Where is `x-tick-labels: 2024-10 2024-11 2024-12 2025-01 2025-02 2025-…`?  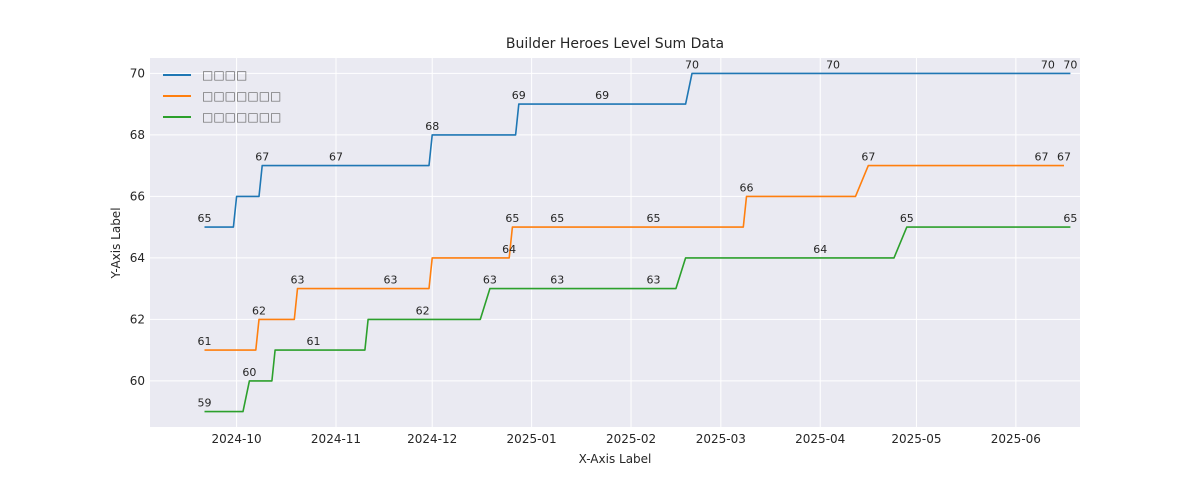
x-tick-labels: 2024-10 2024-11 2024-12 2025-01 2025-02 2025-… is located at coordinates (626, 439).